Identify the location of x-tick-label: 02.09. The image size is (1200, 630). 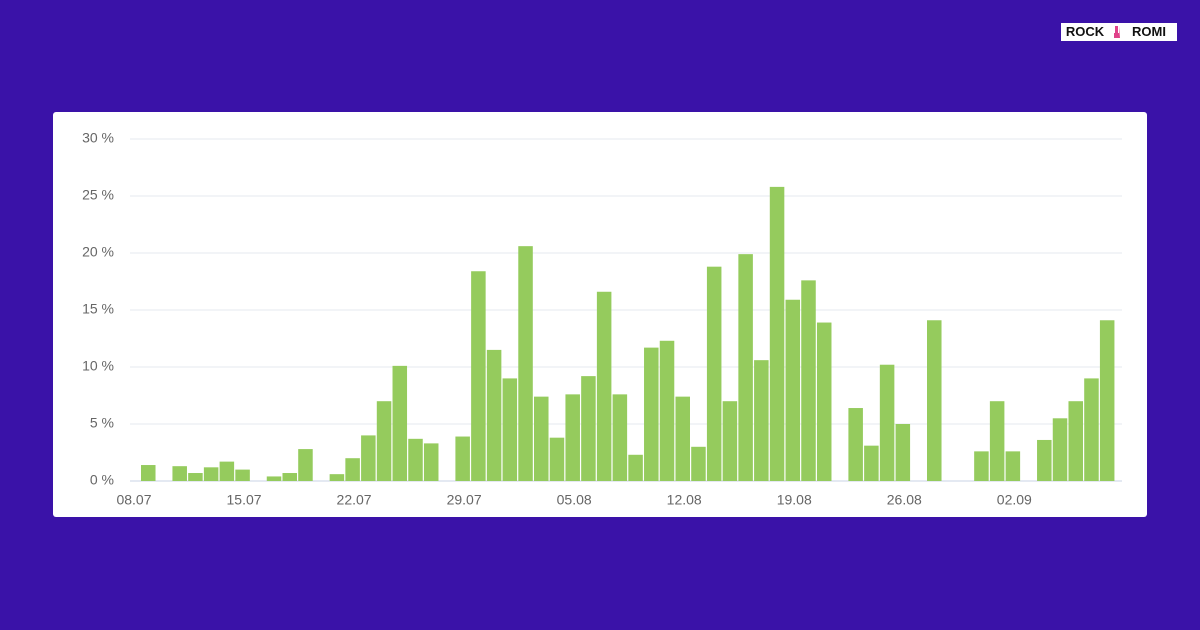
(1014, 500).